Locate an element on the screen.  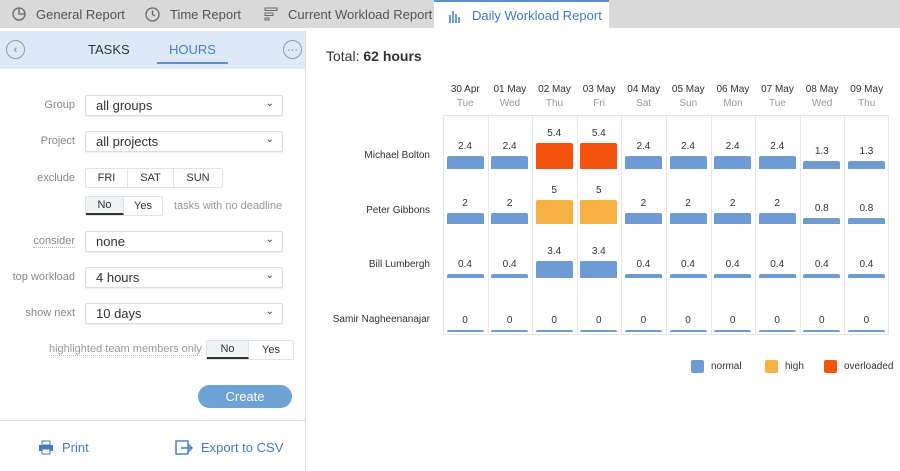
project-select: all projects ⌄ is located at coordinates (184, 141).